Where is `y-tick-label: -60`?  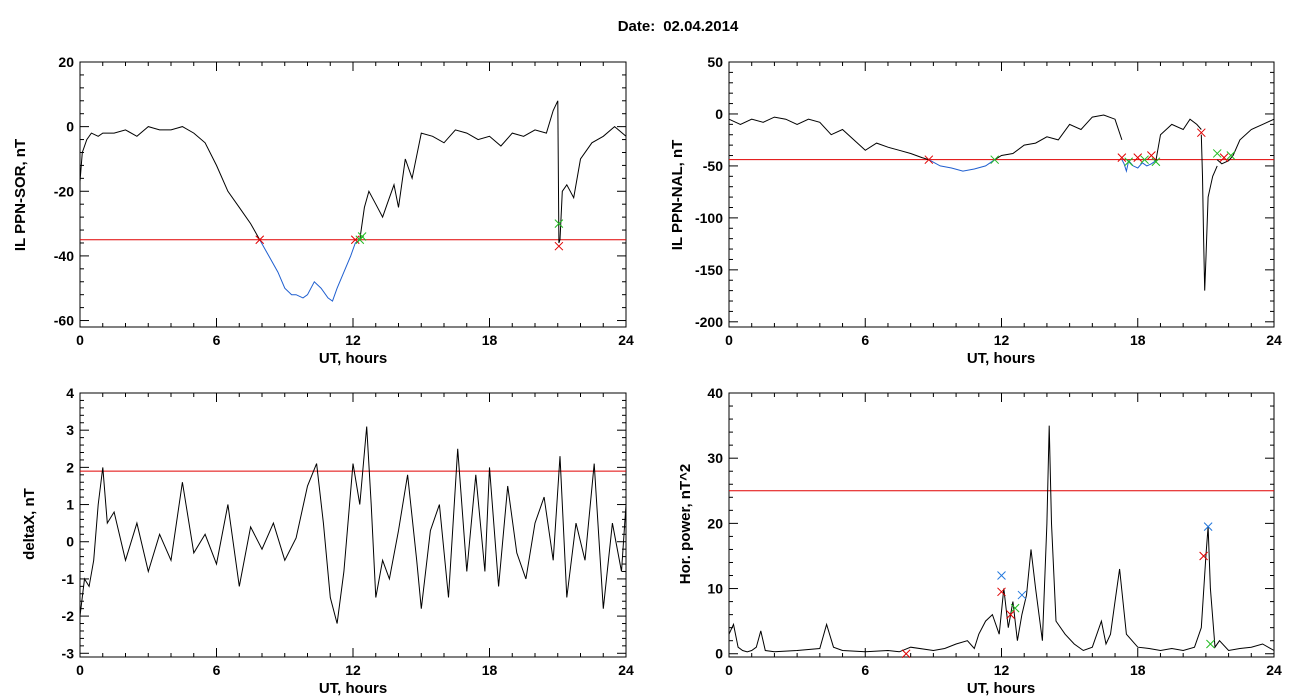 y-tick-label: -60 is located at coordinates (64, 321).